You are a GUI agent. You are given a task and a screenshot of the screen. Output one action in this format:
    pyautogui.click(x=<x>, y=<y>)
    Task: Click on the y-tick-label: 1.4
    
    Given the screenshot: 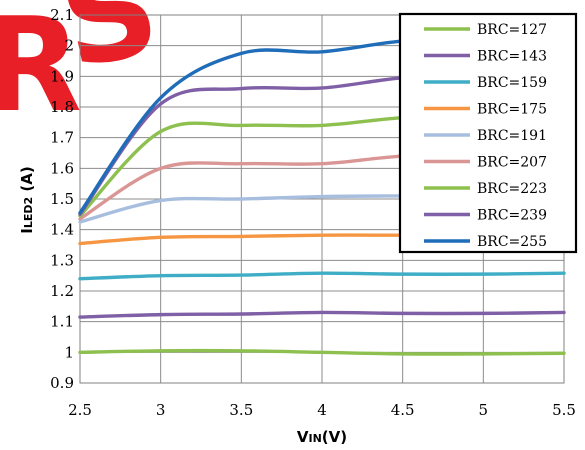 What is the action you would take?
    pyautogui.click(x=62, y=230)
    